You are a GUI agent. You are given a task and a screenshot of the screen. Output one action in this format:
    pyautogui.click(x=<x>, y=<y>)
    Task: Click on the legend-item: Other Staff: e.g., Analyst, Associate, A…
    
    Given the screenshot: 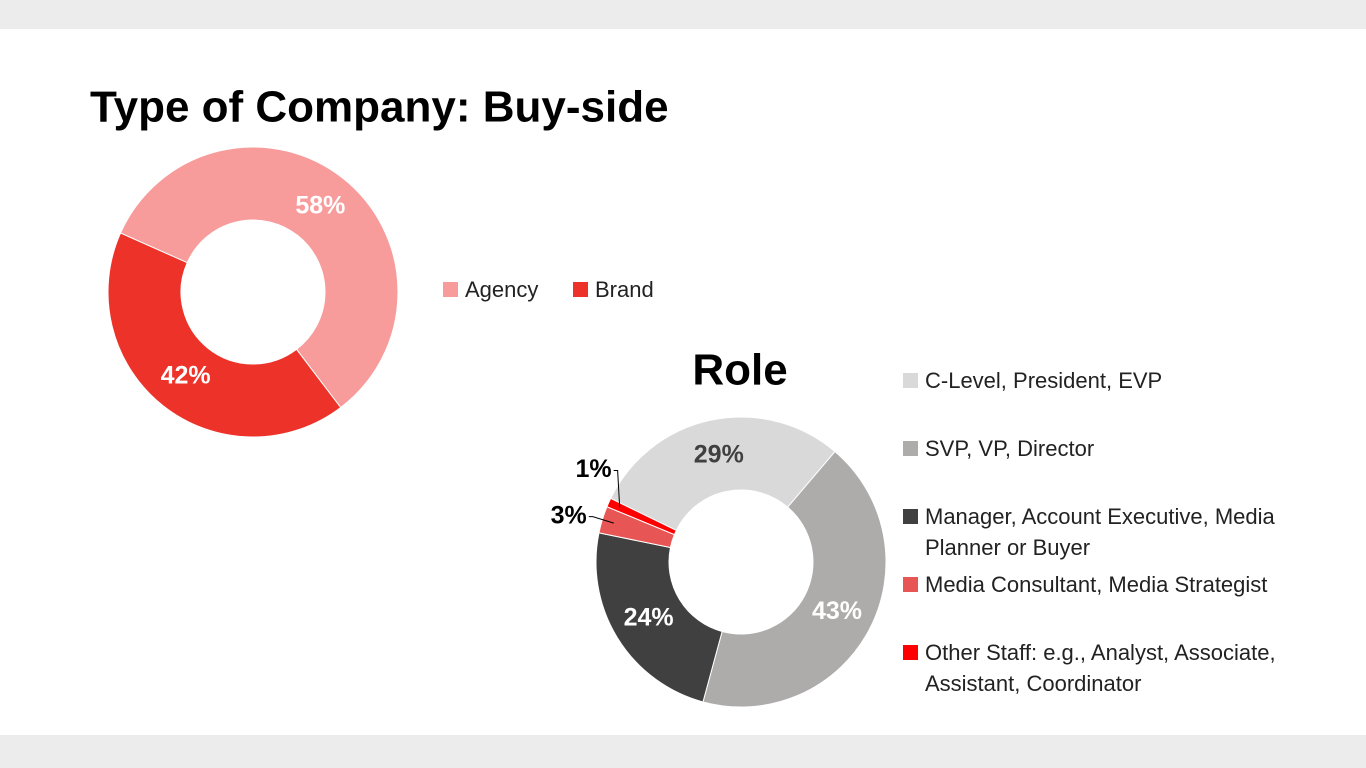 What is the action you would take?
    pyautogui.click(x=1098, y=668)
    